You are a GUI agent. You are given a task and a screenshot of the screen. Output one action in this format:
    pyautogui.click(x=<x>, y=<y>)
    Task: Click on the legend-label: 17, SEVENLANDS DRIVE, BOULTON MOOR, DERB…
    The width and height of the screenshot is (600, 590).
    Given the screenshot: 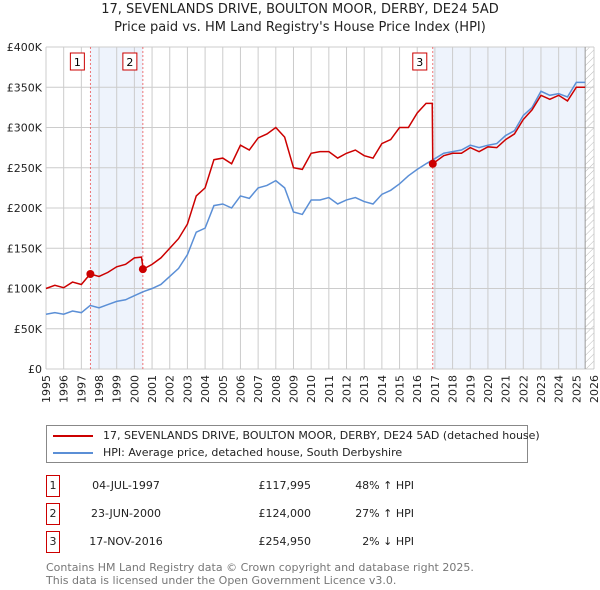 What is the action you would take?
    pyautogui.click(x=321, y=435)
    